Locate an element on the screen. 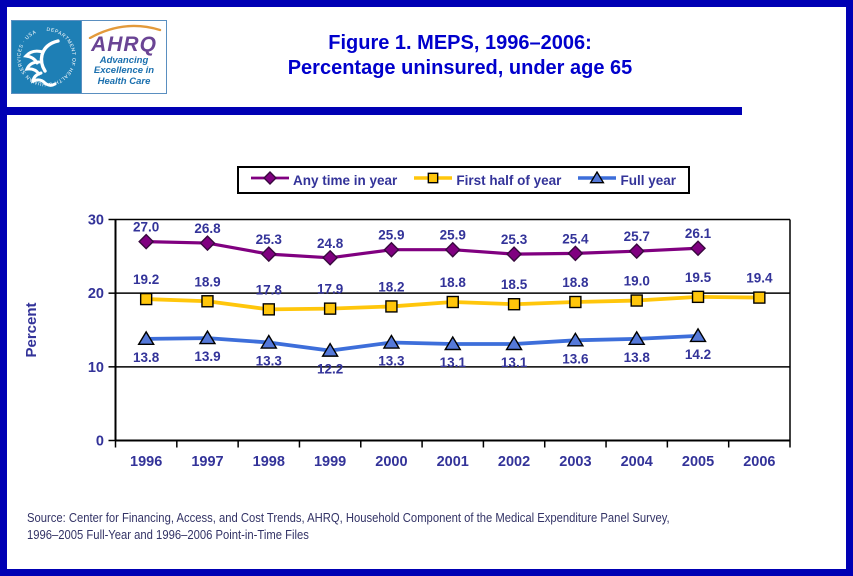 The image size is (853, 576). svg-text: 2006 is located at coordinates (759, 462).